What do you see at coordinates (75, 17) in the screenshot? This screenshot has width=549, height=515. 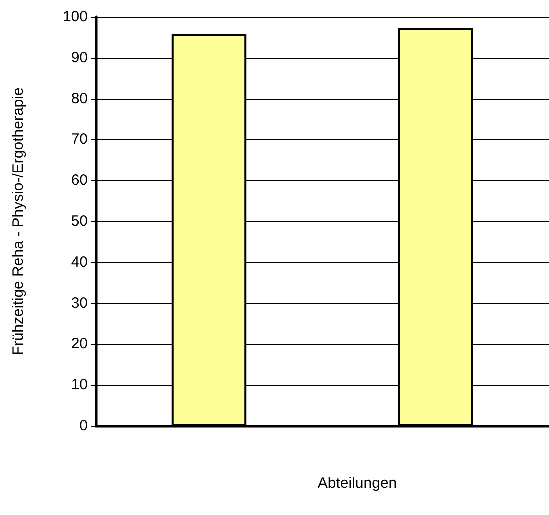 I see `y-tick-label: 100` at bounding box center [75, 17].